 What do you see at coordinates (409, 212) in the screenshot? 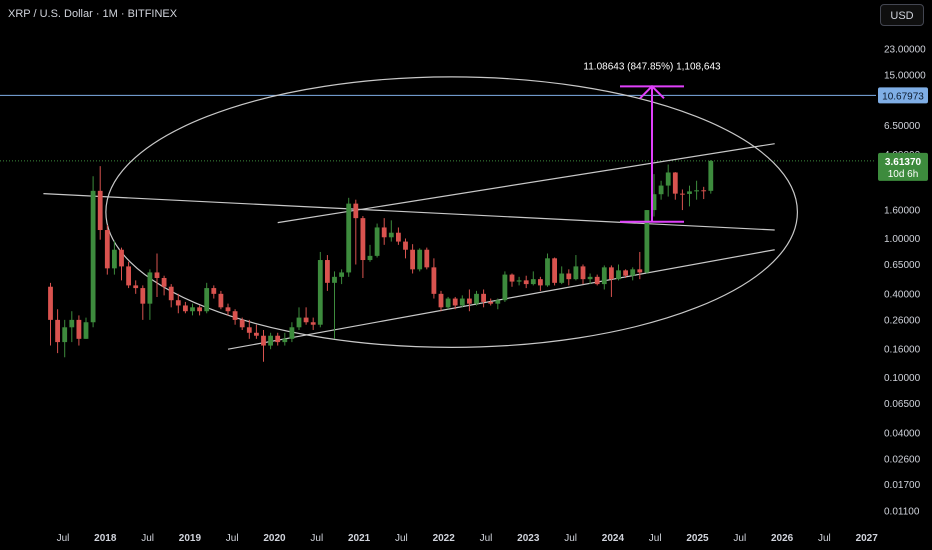
I see `descending-resistance-trendline` at bounding box center [409, 212].